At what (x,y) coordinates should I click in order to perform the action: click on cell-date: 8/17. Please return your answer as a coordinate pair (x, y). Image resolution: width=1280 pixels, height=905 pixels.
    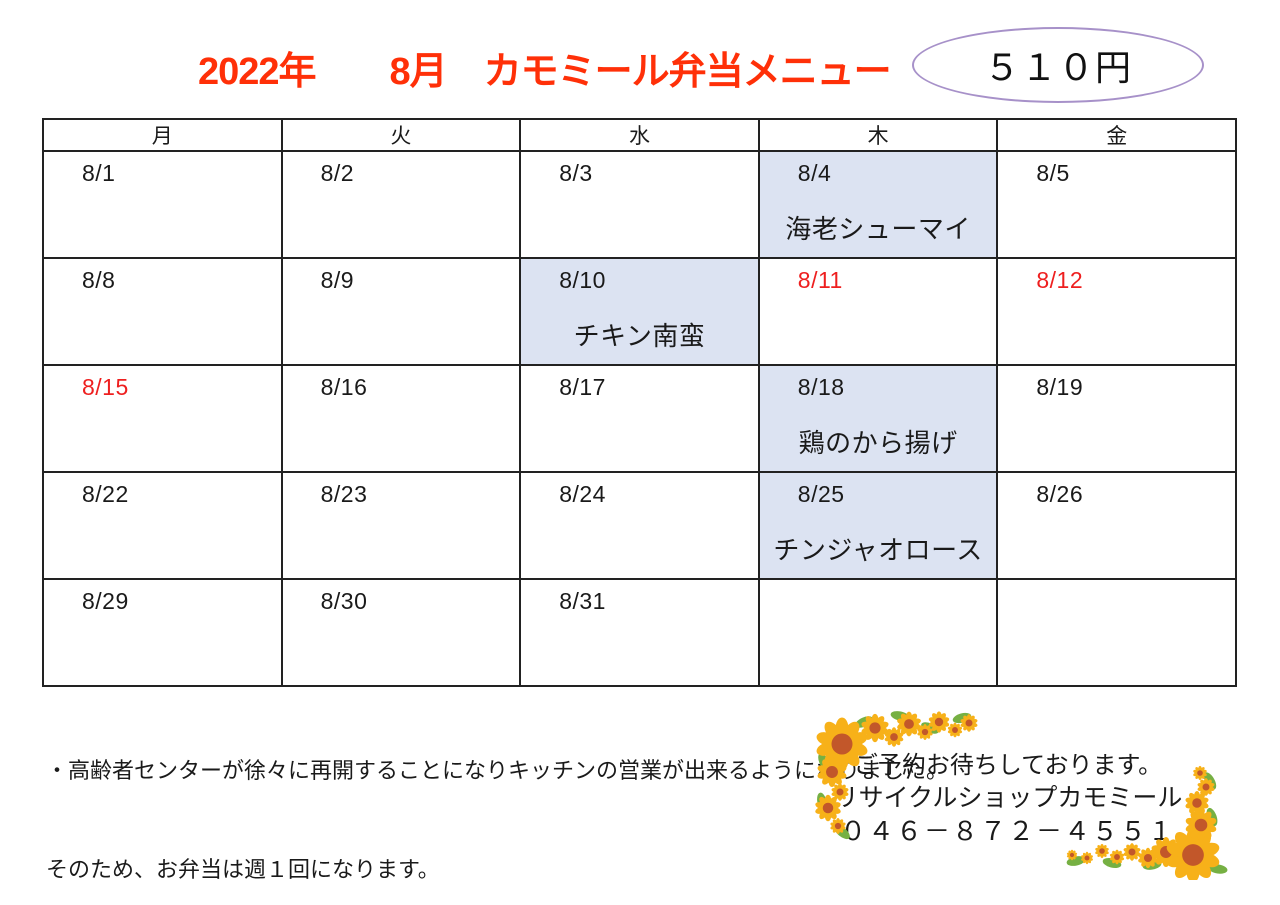
    Looking at the image, I should click on (582, 387).